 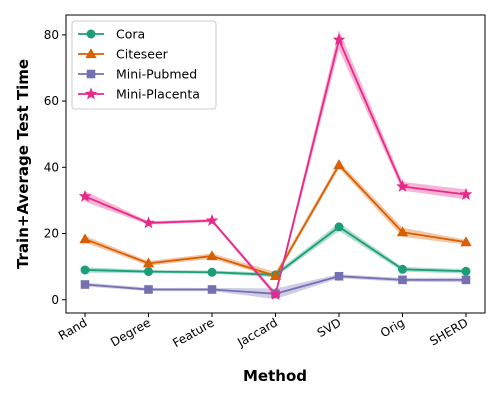 I want to click on legend-label-mini-placenta: Mini-Placenta, so click(x=158, y=94).